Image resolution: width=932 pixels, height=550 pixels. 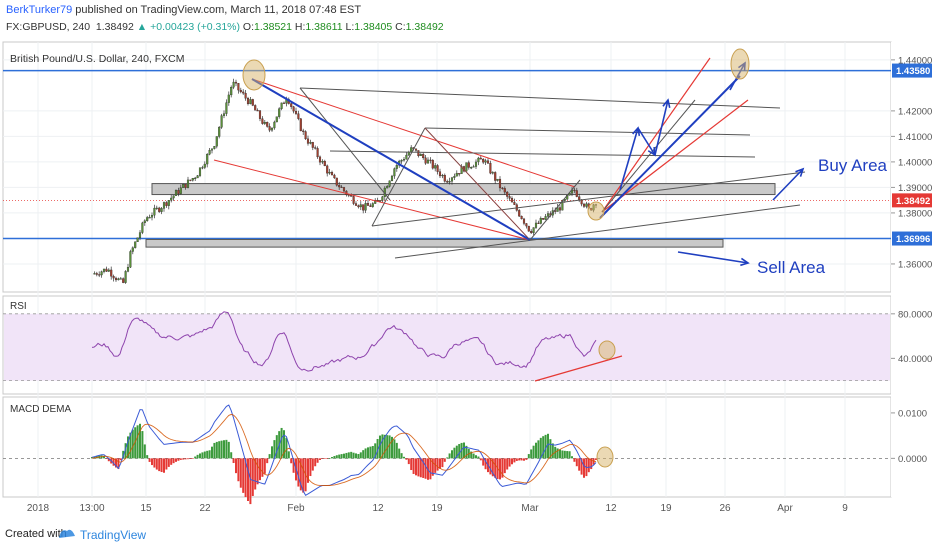 I want to click on blue-trendline, so click(x=391, y=159).